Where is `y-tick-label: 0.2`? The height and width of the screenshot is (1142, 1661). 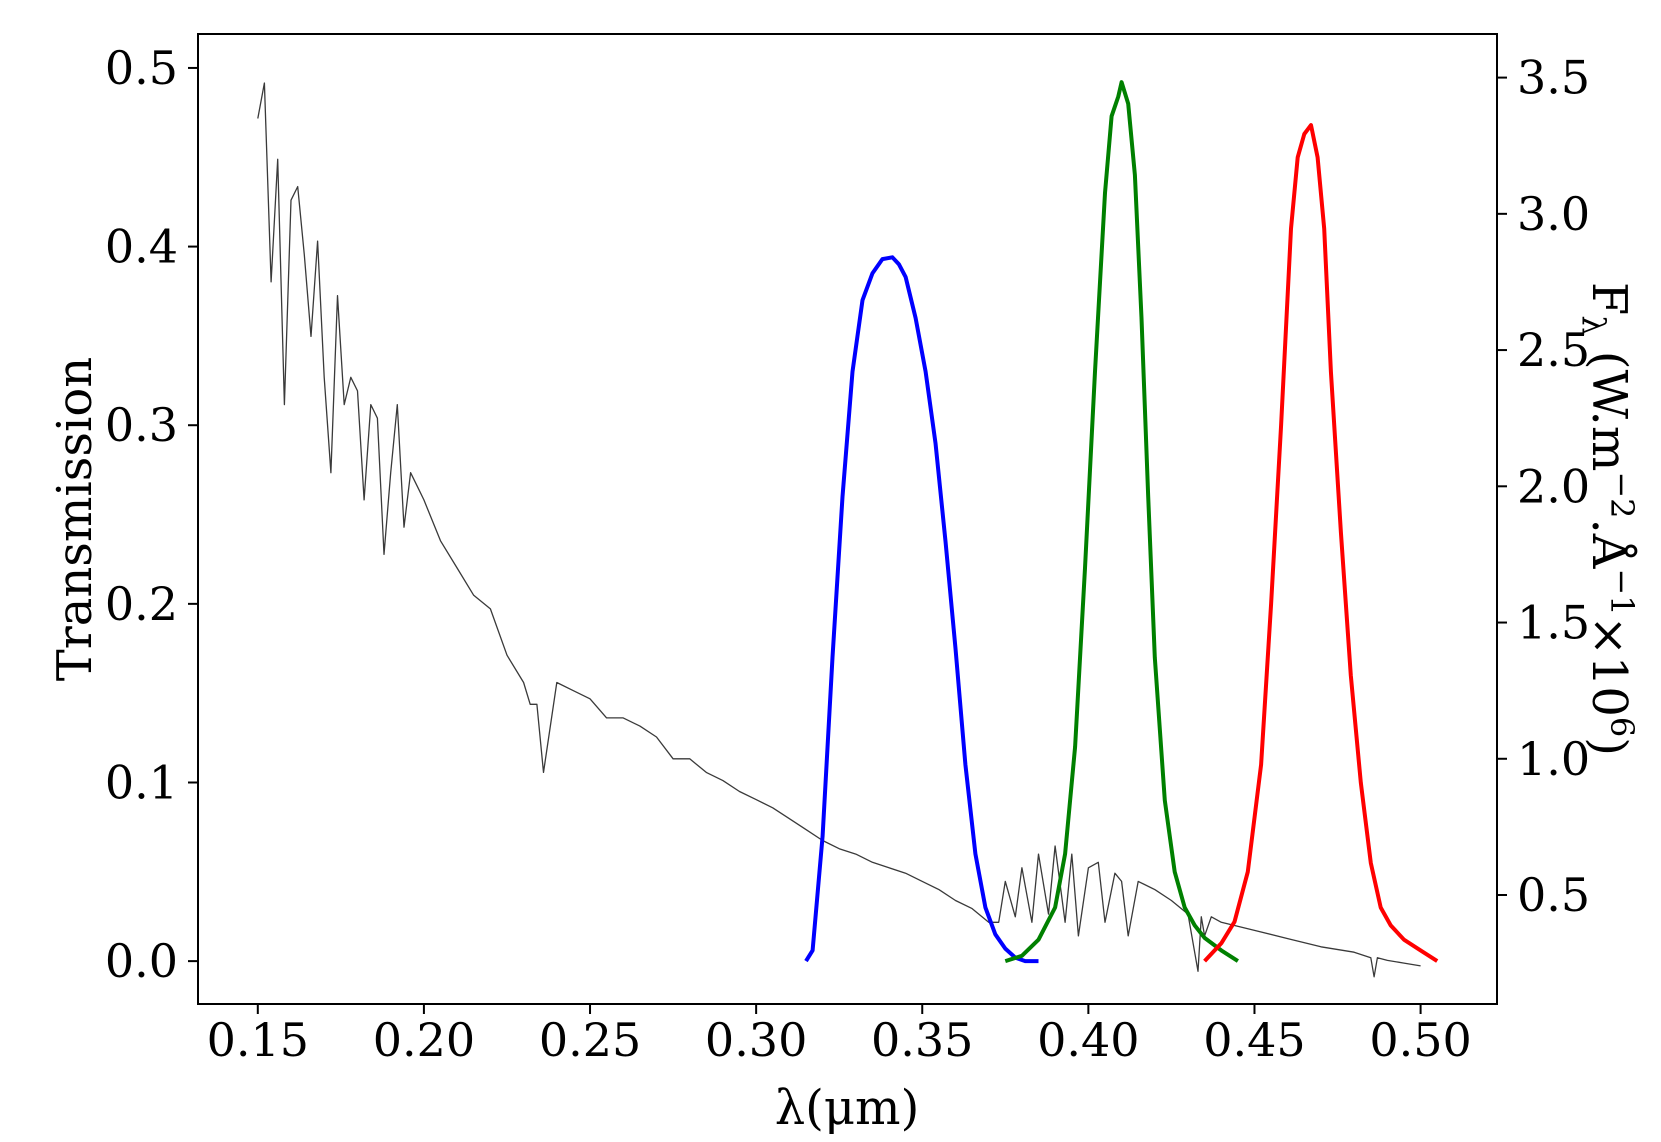
y-tick-label: 0.2 is located at coordinates (141, 604).